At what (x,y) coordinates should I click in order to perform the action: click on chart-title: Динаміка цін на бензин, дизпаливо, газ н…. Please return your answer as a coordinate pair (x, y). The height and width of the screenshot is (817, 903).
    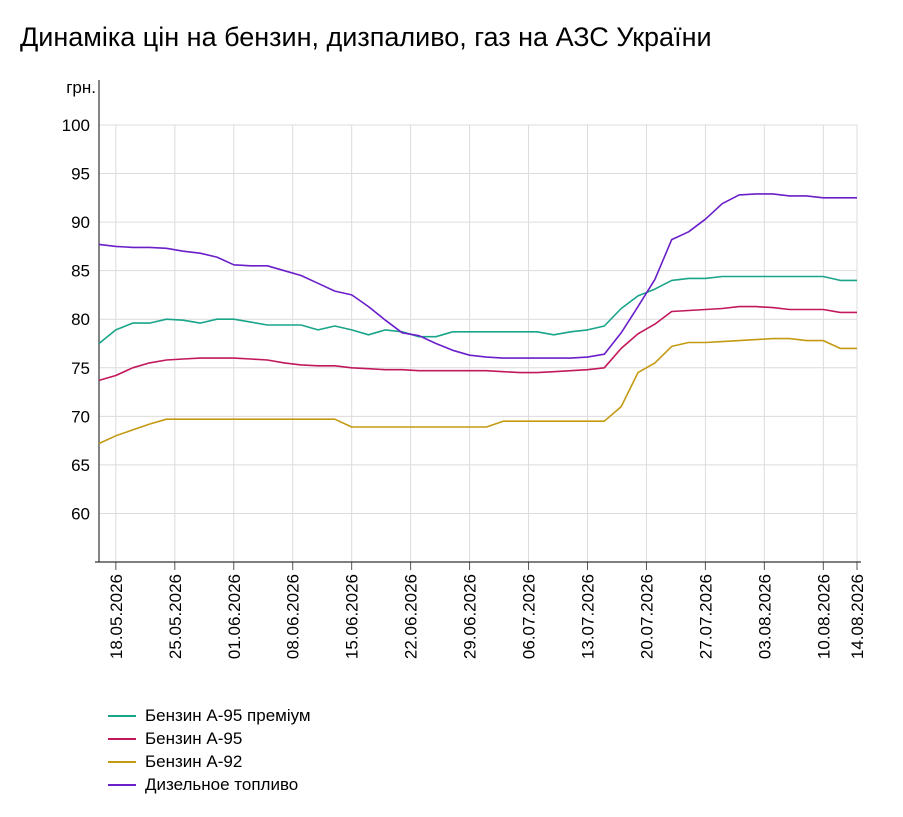
    Looking at the image, I should click on (366, 37).